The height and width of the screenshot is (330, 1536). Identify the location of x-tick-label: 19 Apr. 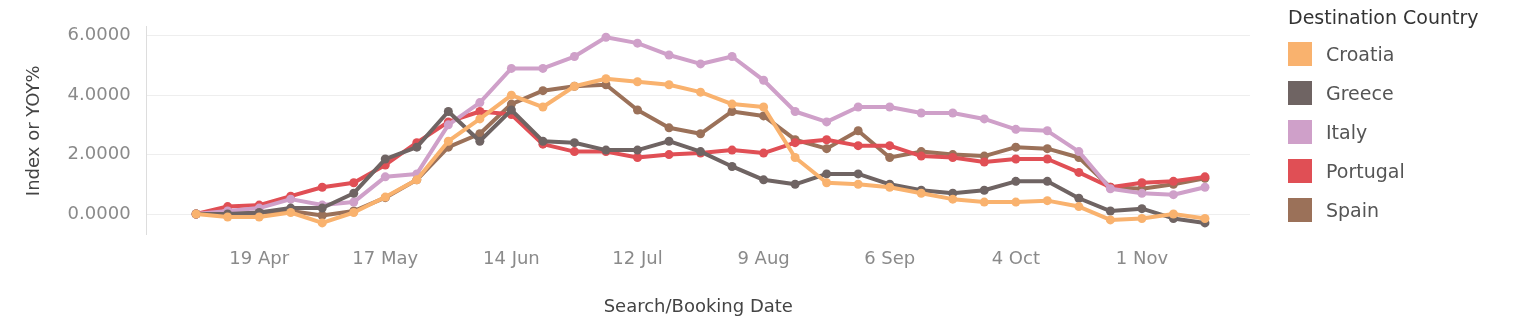
(259, 258).